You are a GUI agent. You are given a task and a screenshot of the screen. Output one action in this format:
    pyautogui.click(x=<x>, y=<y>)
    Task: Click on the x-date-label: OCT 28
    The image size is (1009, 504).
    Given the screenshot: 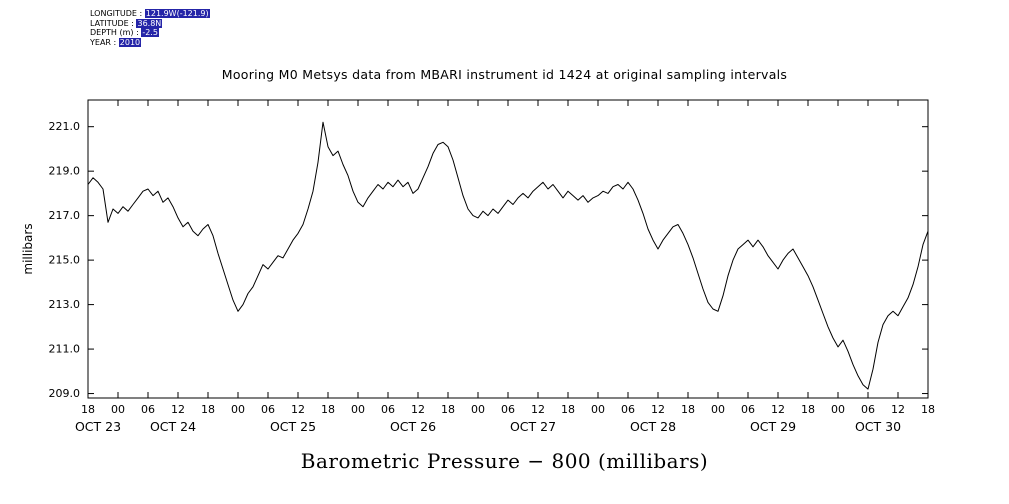 What is the action you would take?
    pyautogui.click(x=653, y=426)
    